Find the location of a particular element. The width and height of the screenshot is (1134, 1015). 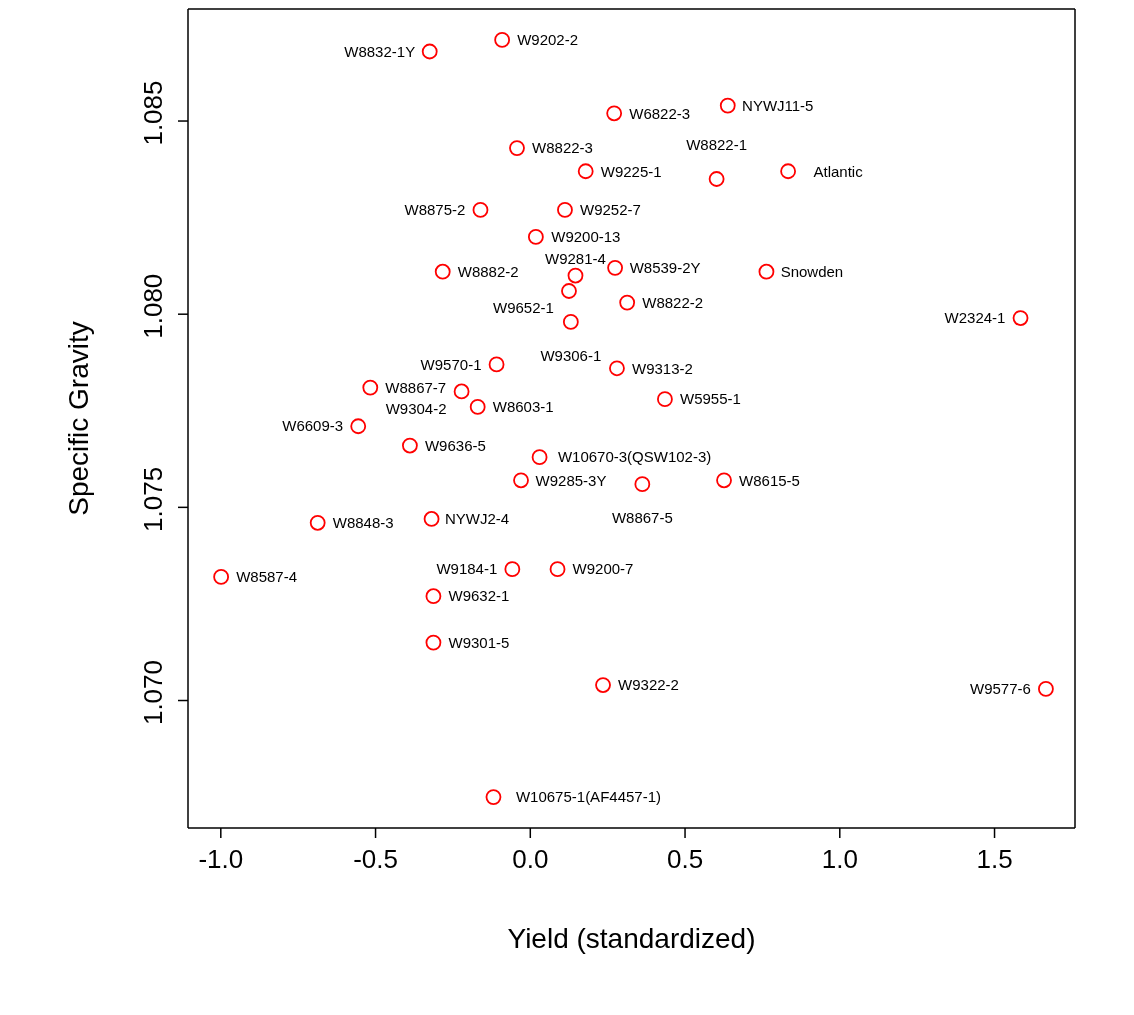

annotation: W9225-1 is located at coordinates (631, 171).